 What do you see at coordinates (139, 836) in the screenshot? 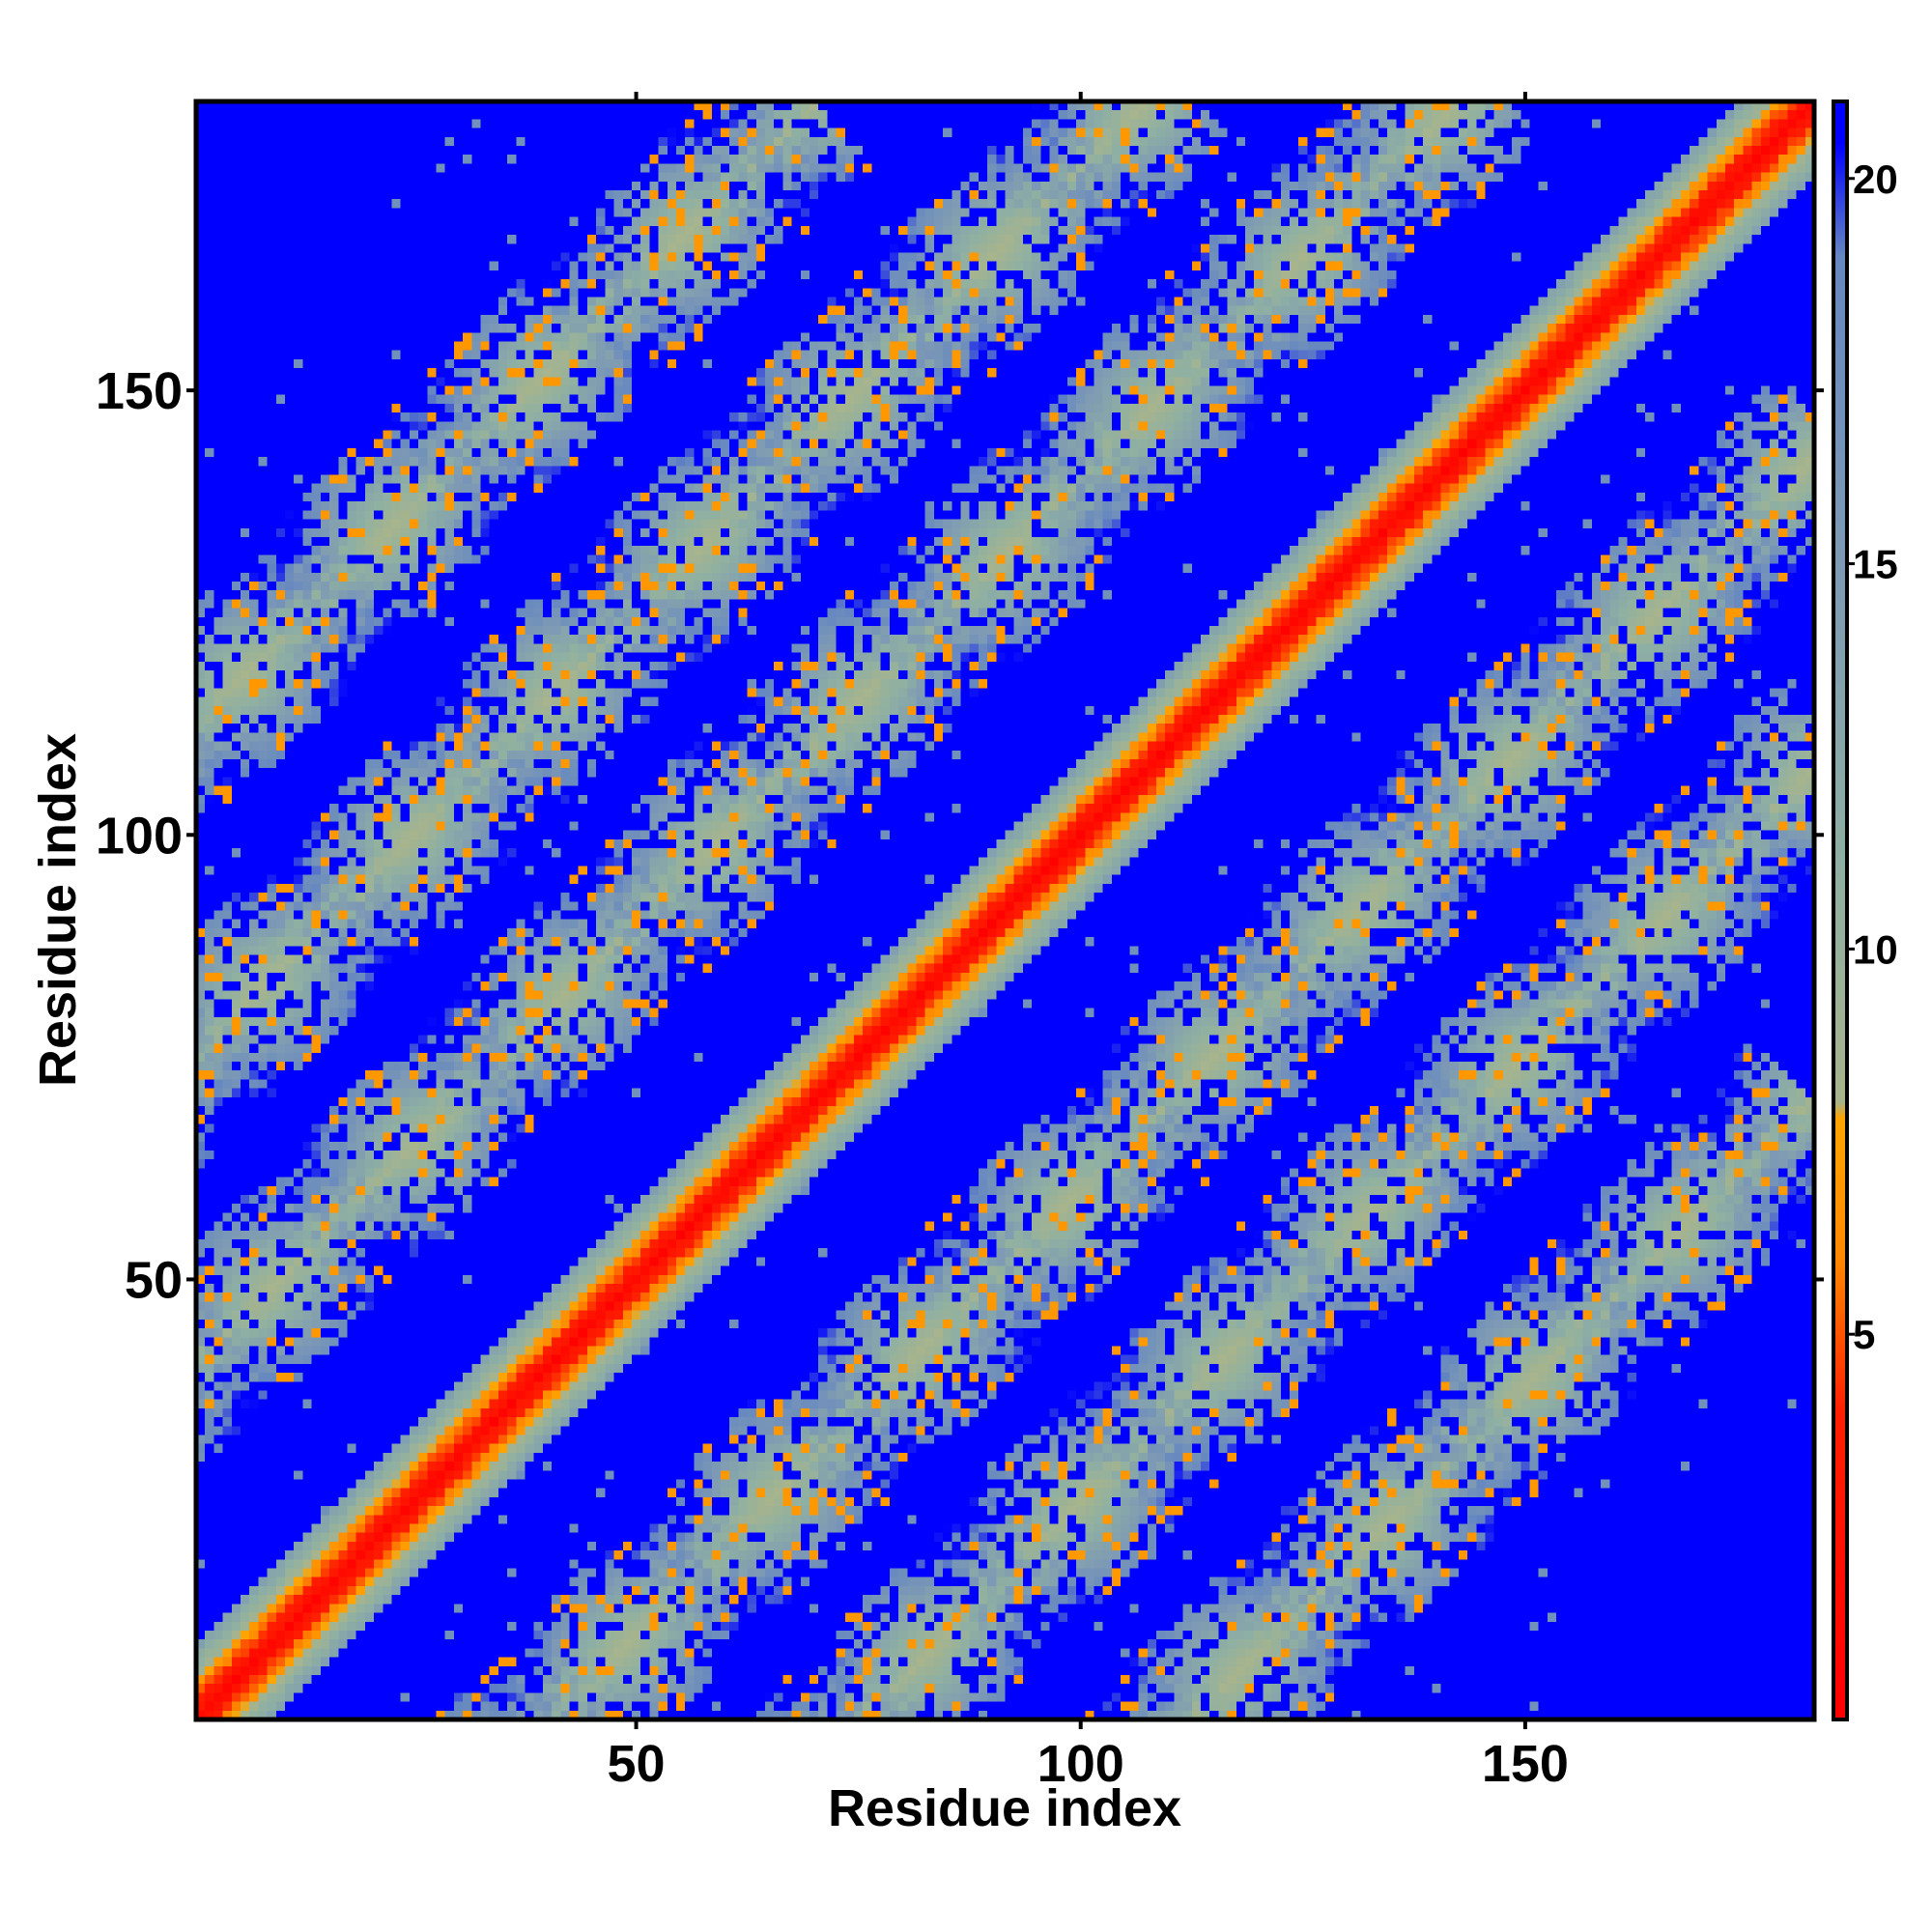
I see `y-tick-label-1: 100` at bounding box center [139, 836].